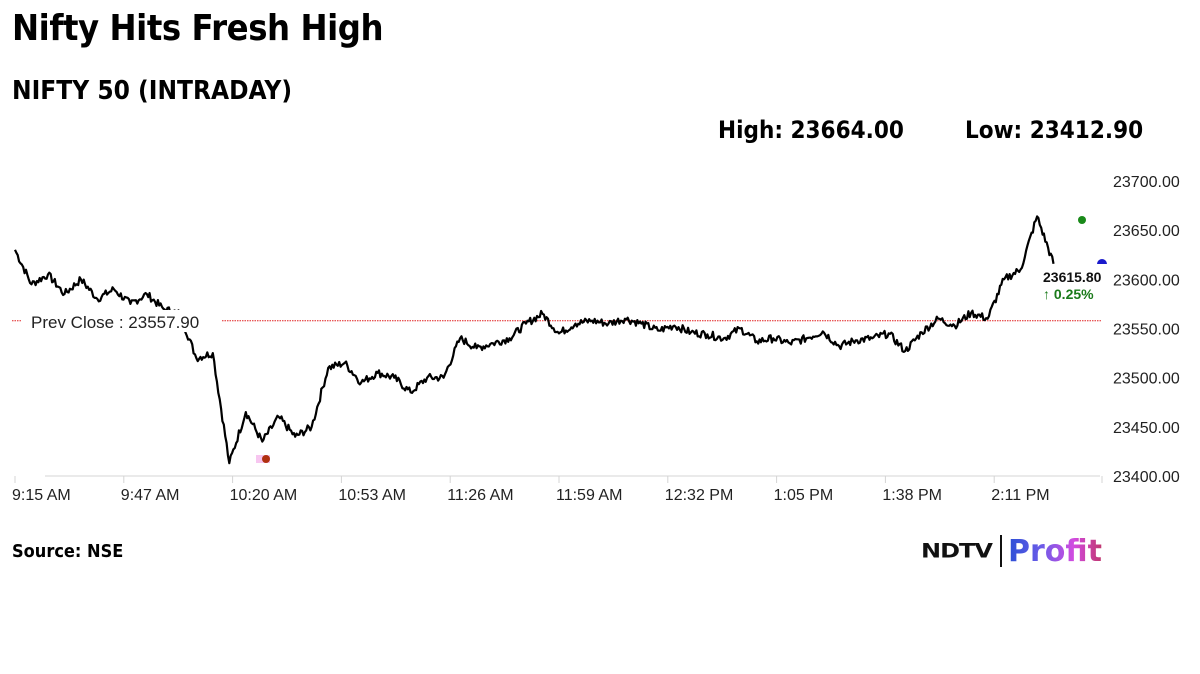  I want to click on low-marker, so click(266, 459).